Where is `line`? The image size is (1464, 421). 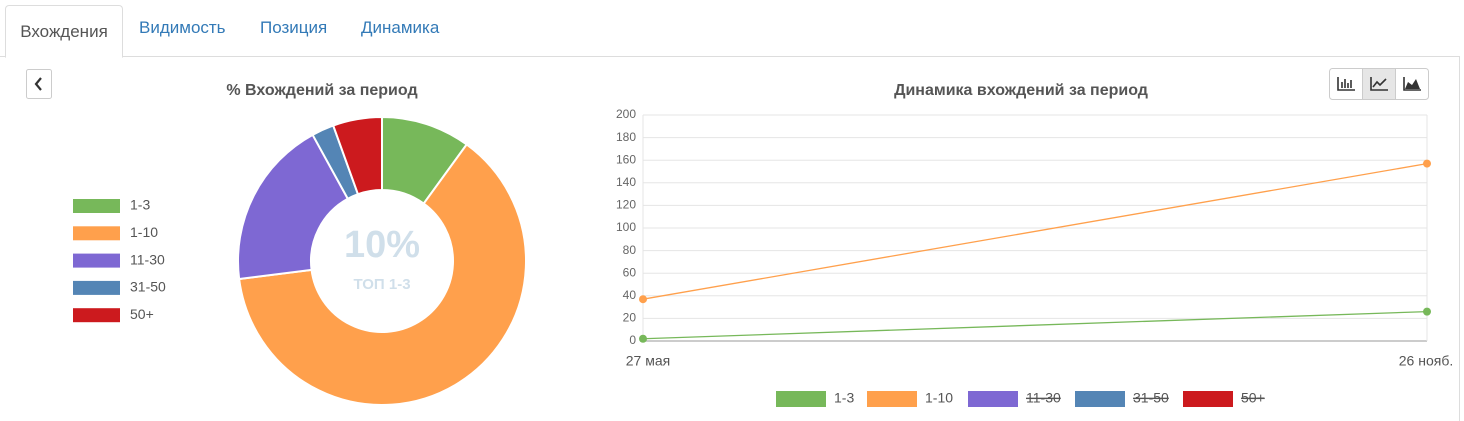
line is located at coordinates (1035, 325).